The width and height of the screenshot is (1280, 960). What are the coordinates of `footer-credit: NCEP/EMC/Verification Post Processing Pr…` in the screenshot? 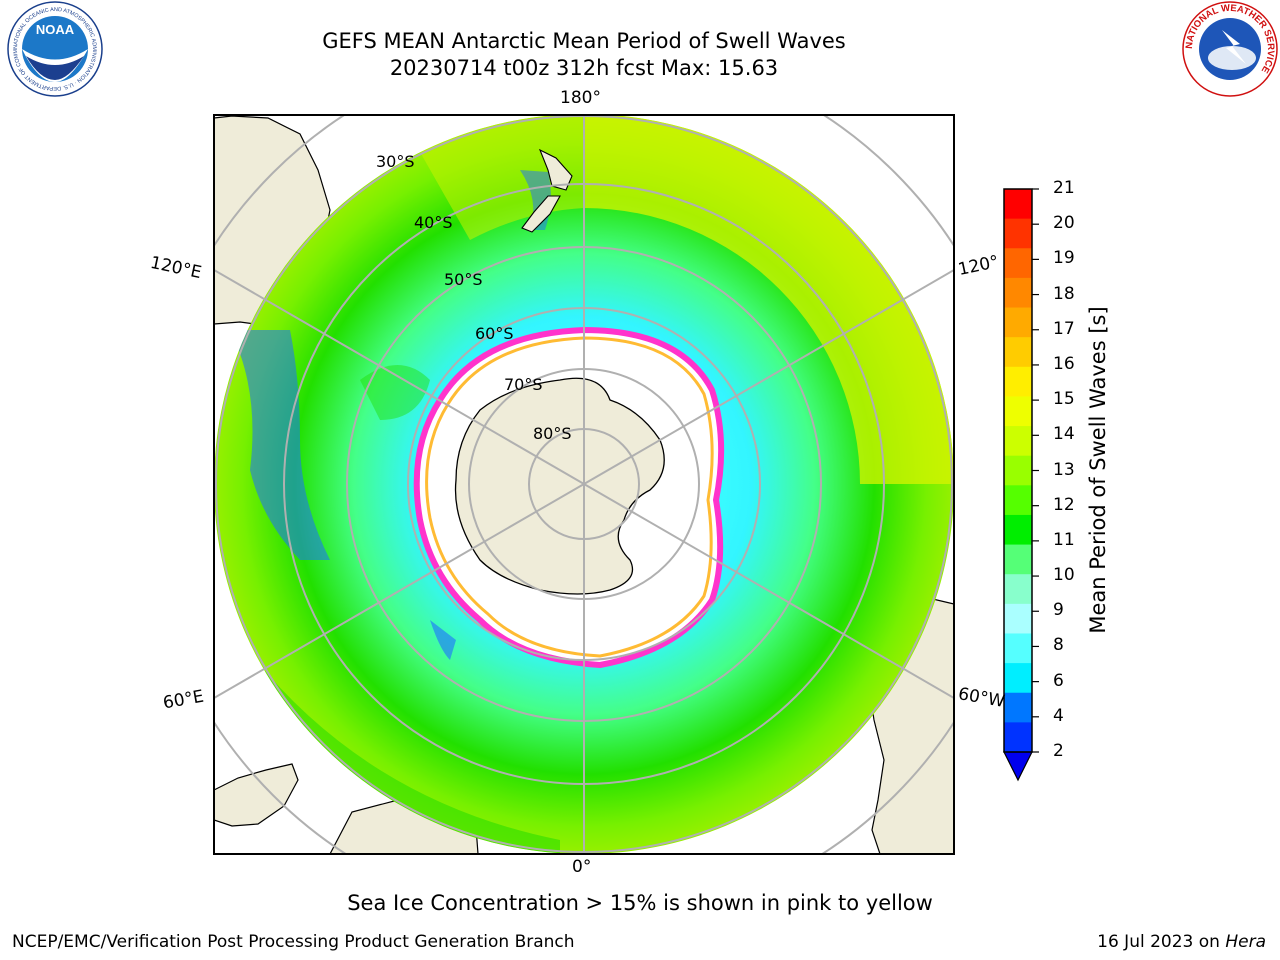 It's located at (293, 942).